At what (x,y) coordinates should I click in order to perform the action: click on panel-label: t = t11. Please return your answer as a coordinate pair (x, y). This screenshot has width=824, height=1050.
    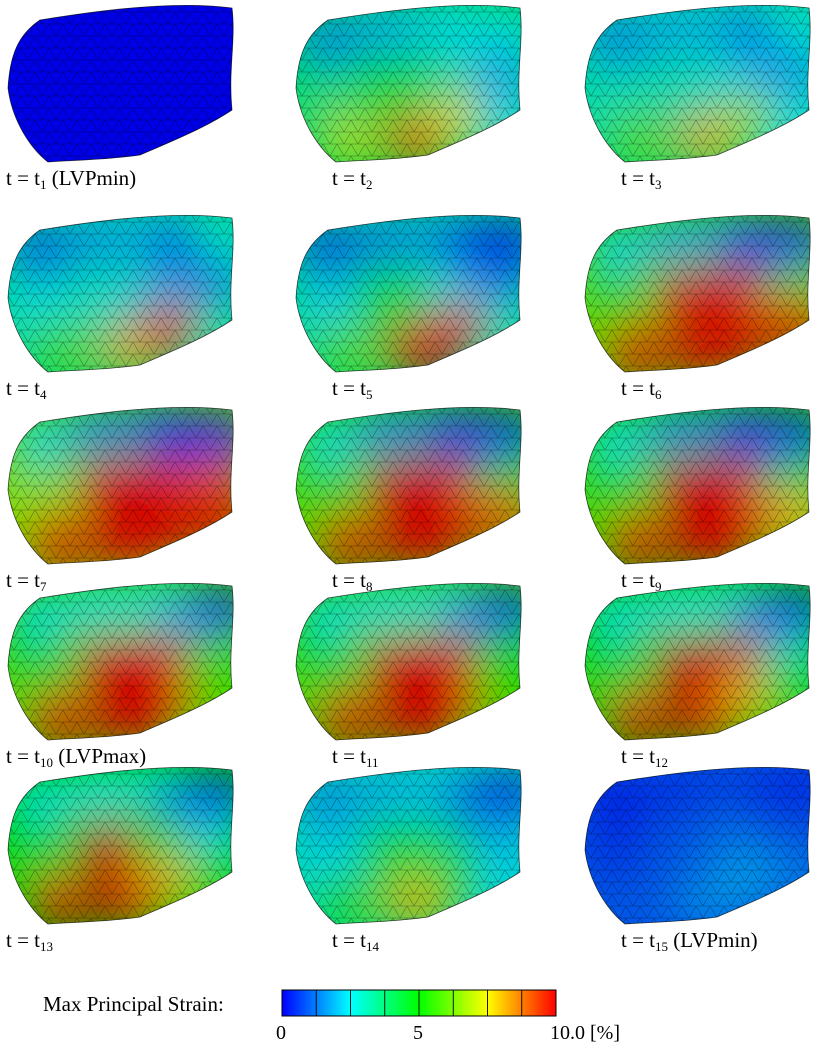
    Looking at the image, I should click on (355, 757).